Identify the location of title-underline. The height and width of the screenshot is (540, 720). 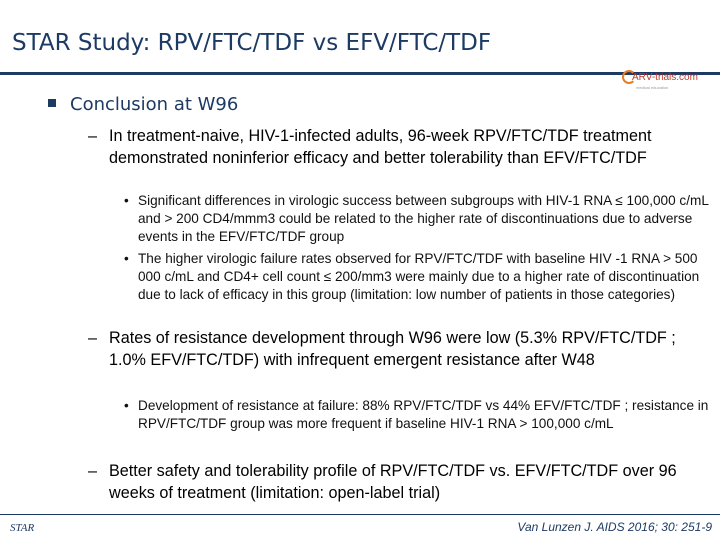
(360, 73).